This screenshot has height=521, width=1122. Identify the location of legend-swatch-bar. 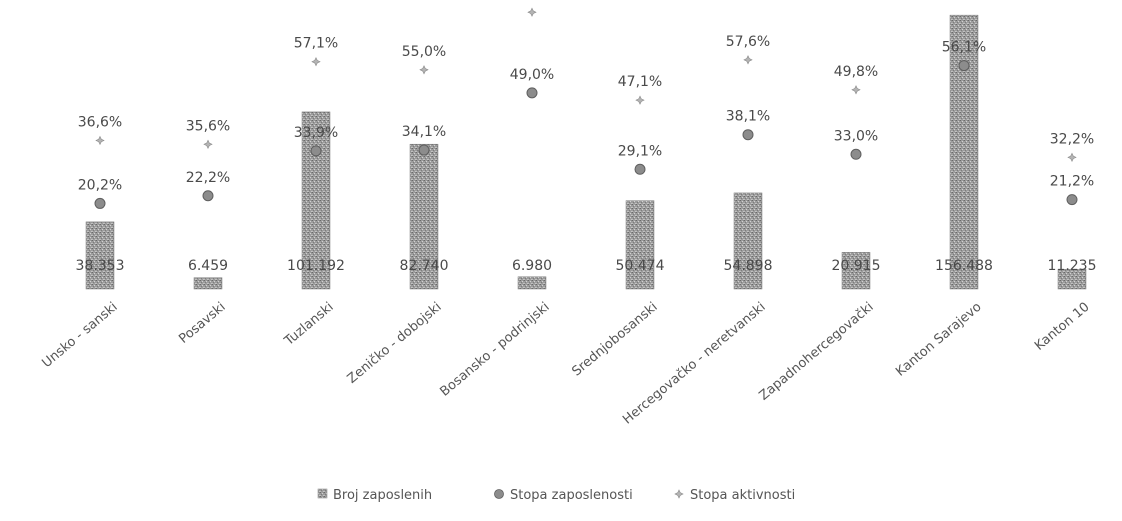
(322, 493).